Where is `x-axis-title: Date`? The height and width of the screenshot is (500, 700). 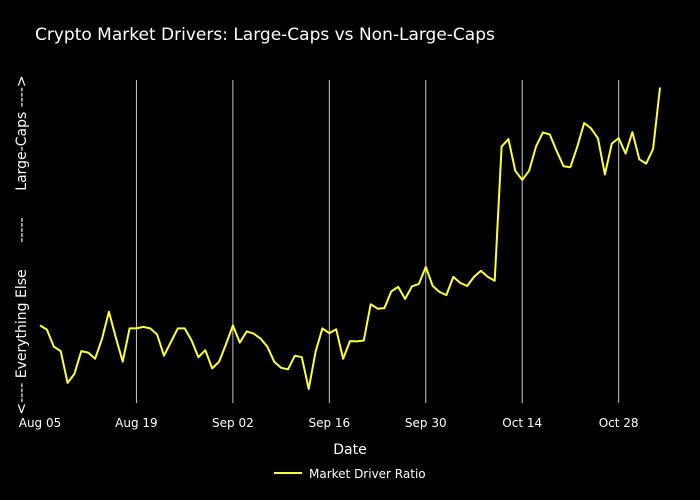 x-axis-title: Date is located at coordinates (349, 450).